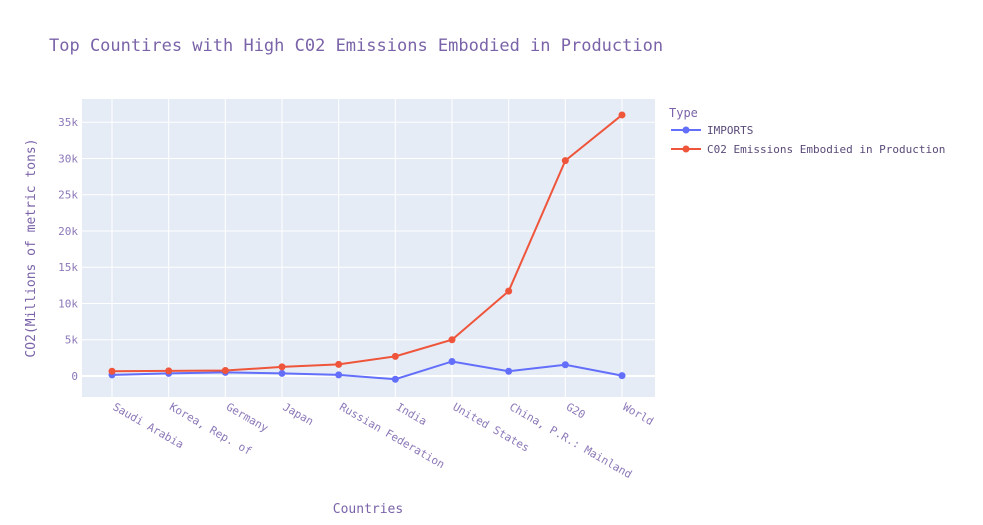 The height and width of the screenshot is (525, 983). I want to click on x-tick-label: Japan, so click(298, 414).